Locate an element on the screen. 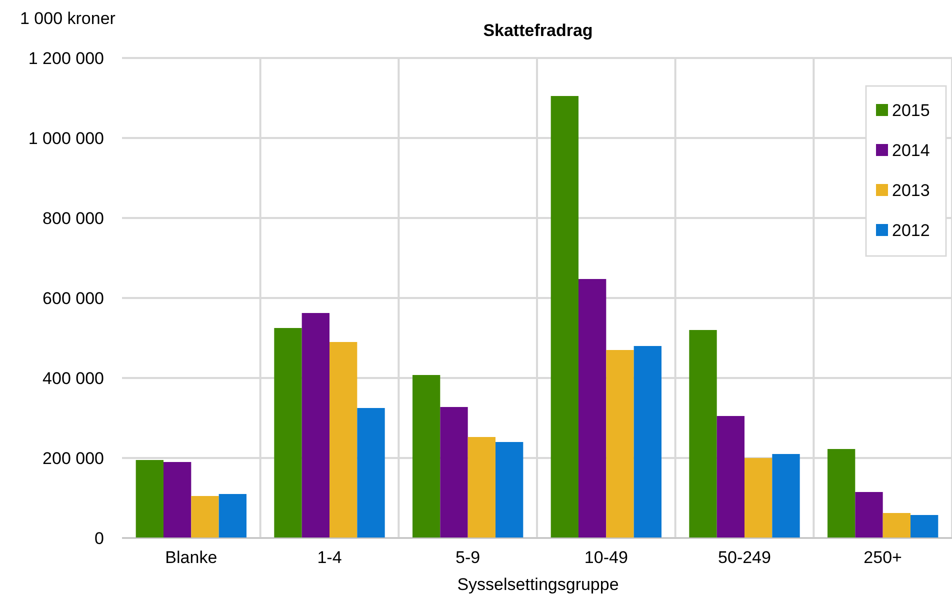  legend-label: 2014 is located at coordinates (911, 150).